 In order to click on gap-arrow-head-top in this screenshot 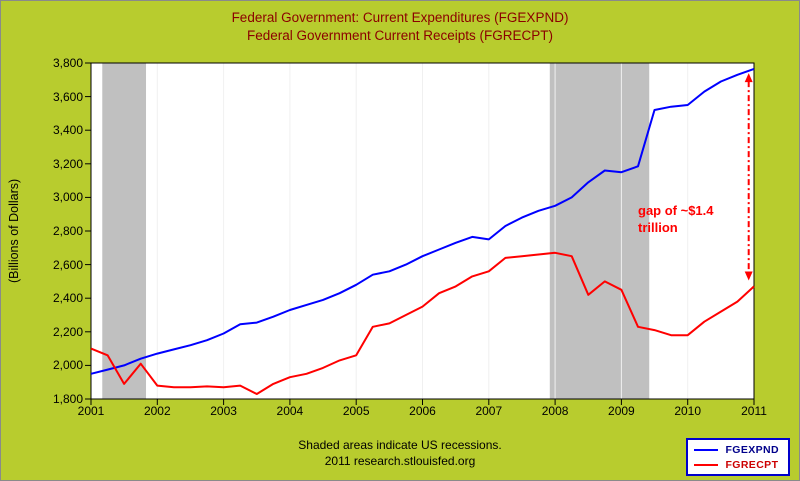, I will do `click(748, 78)`.